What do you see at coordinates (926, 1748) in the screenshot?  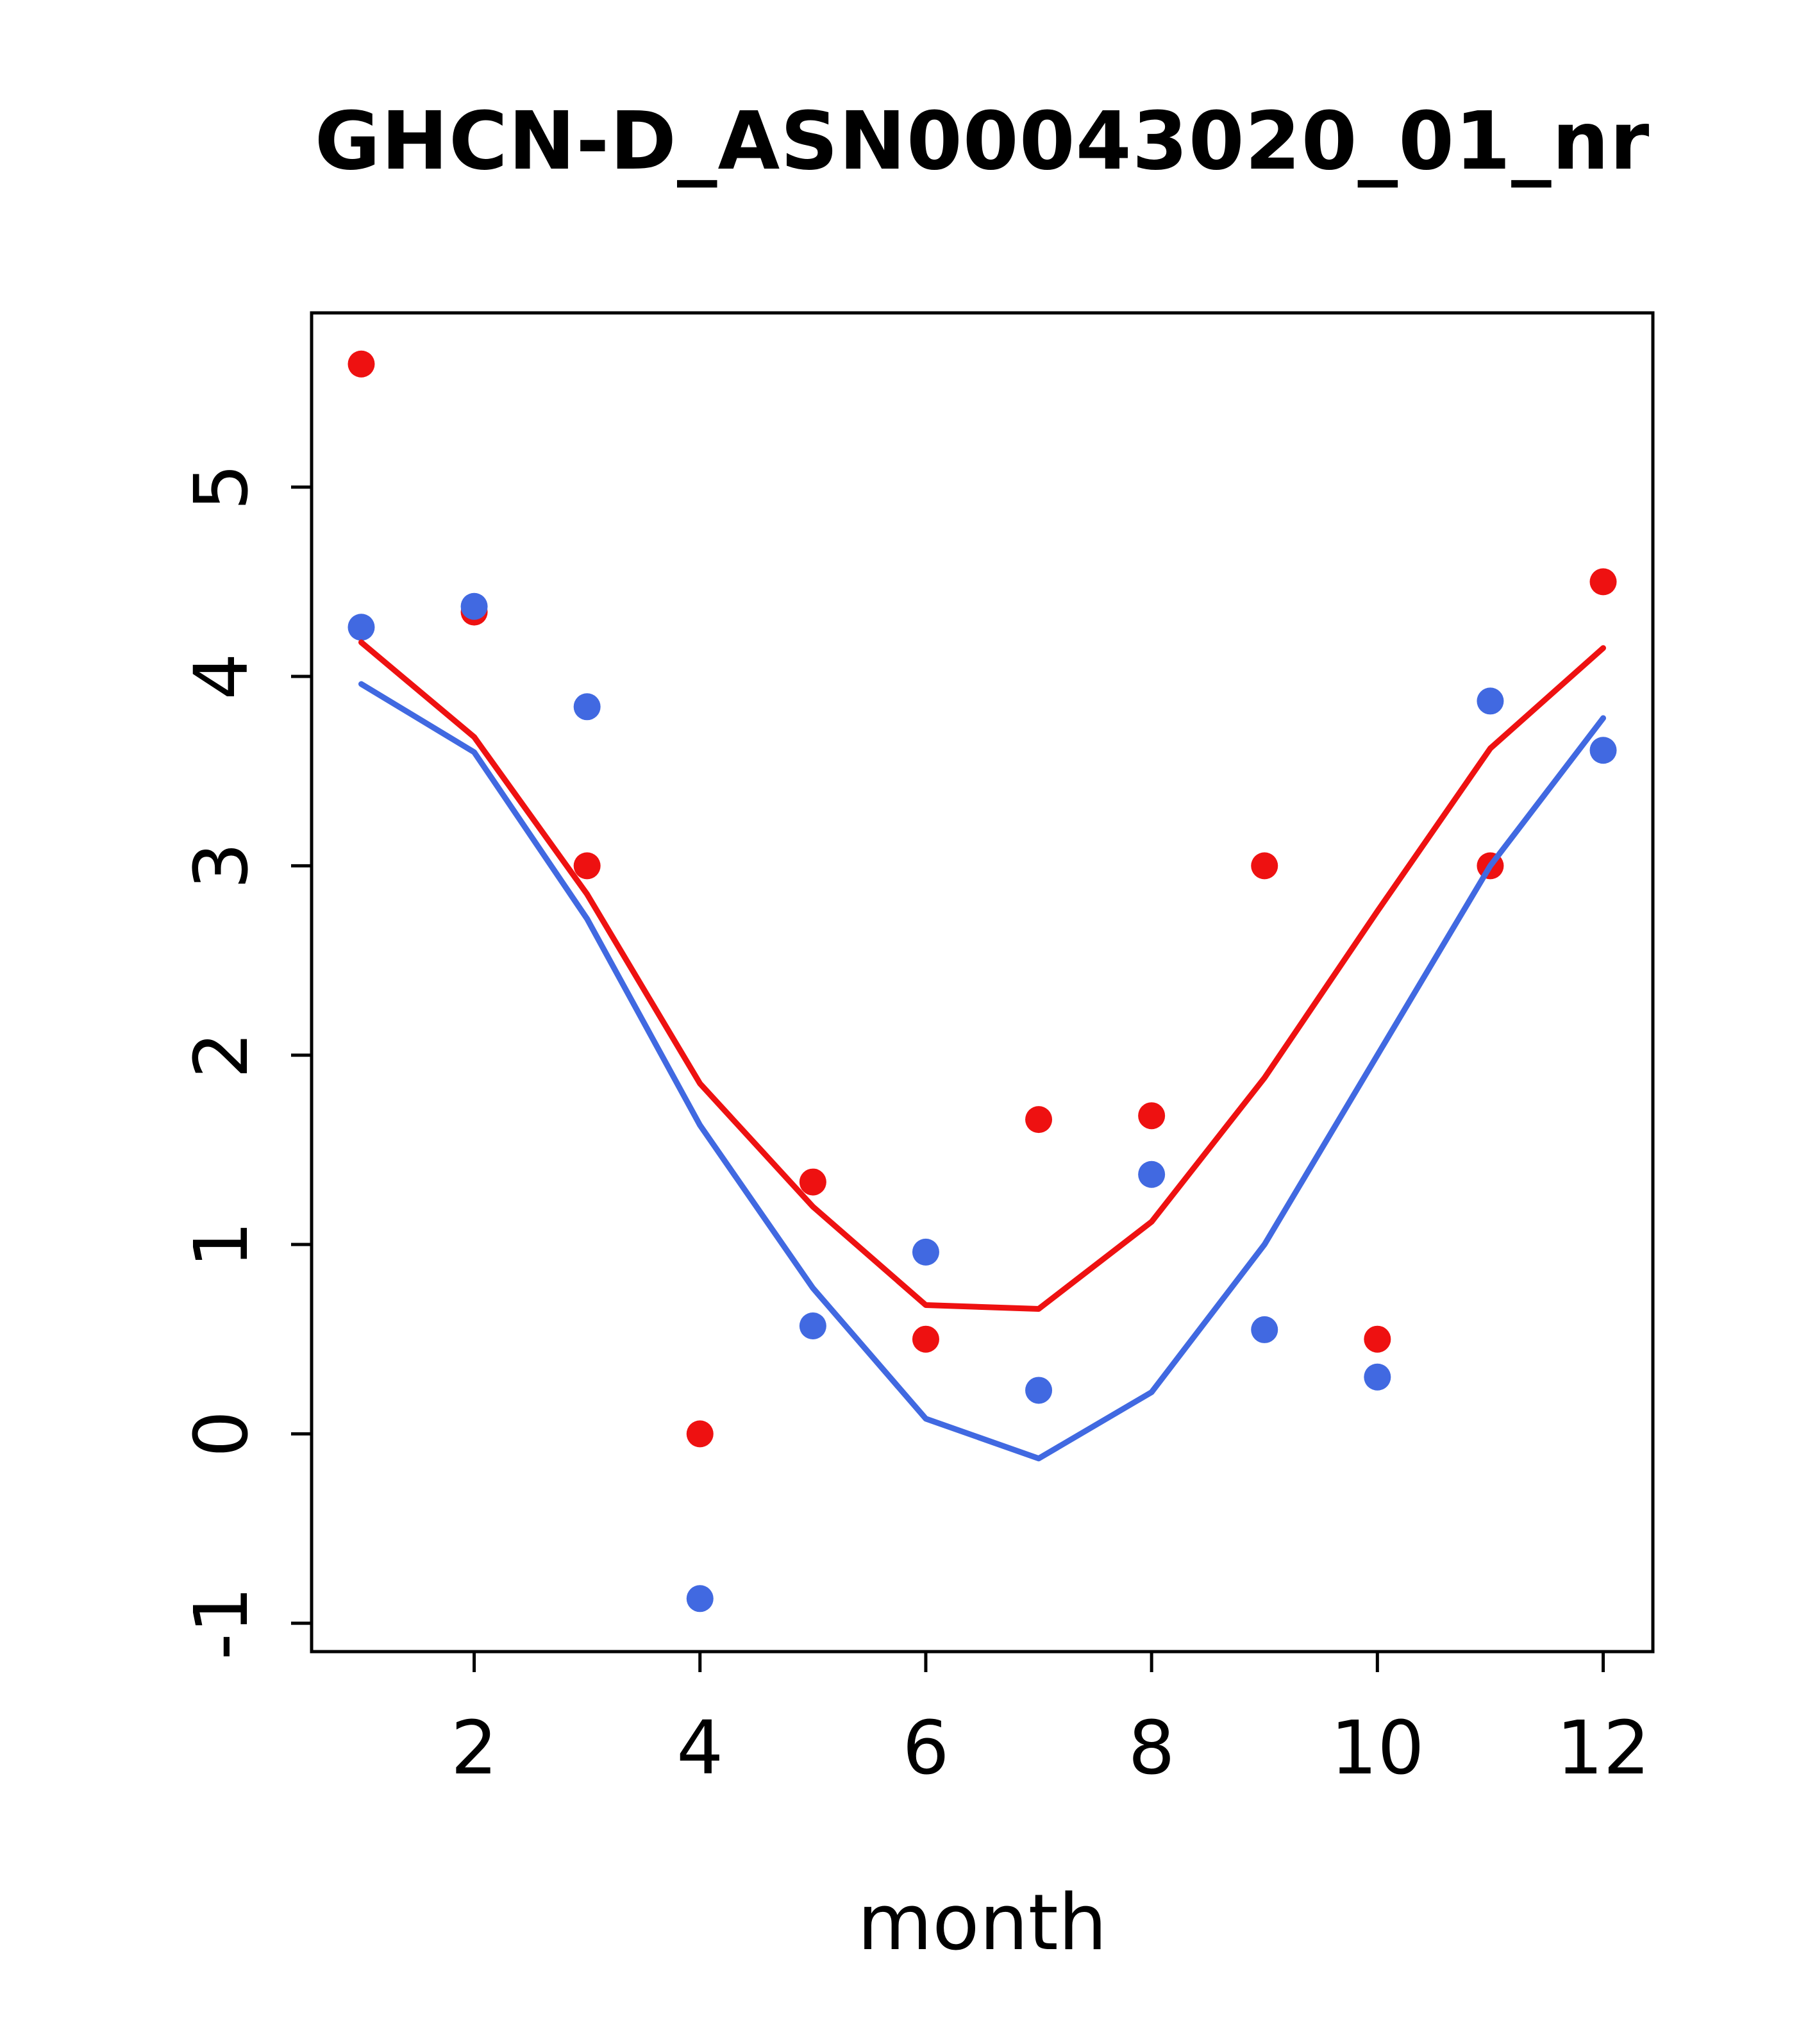 I see `x-tick-label: 6` at bounding box center [926, 1748].